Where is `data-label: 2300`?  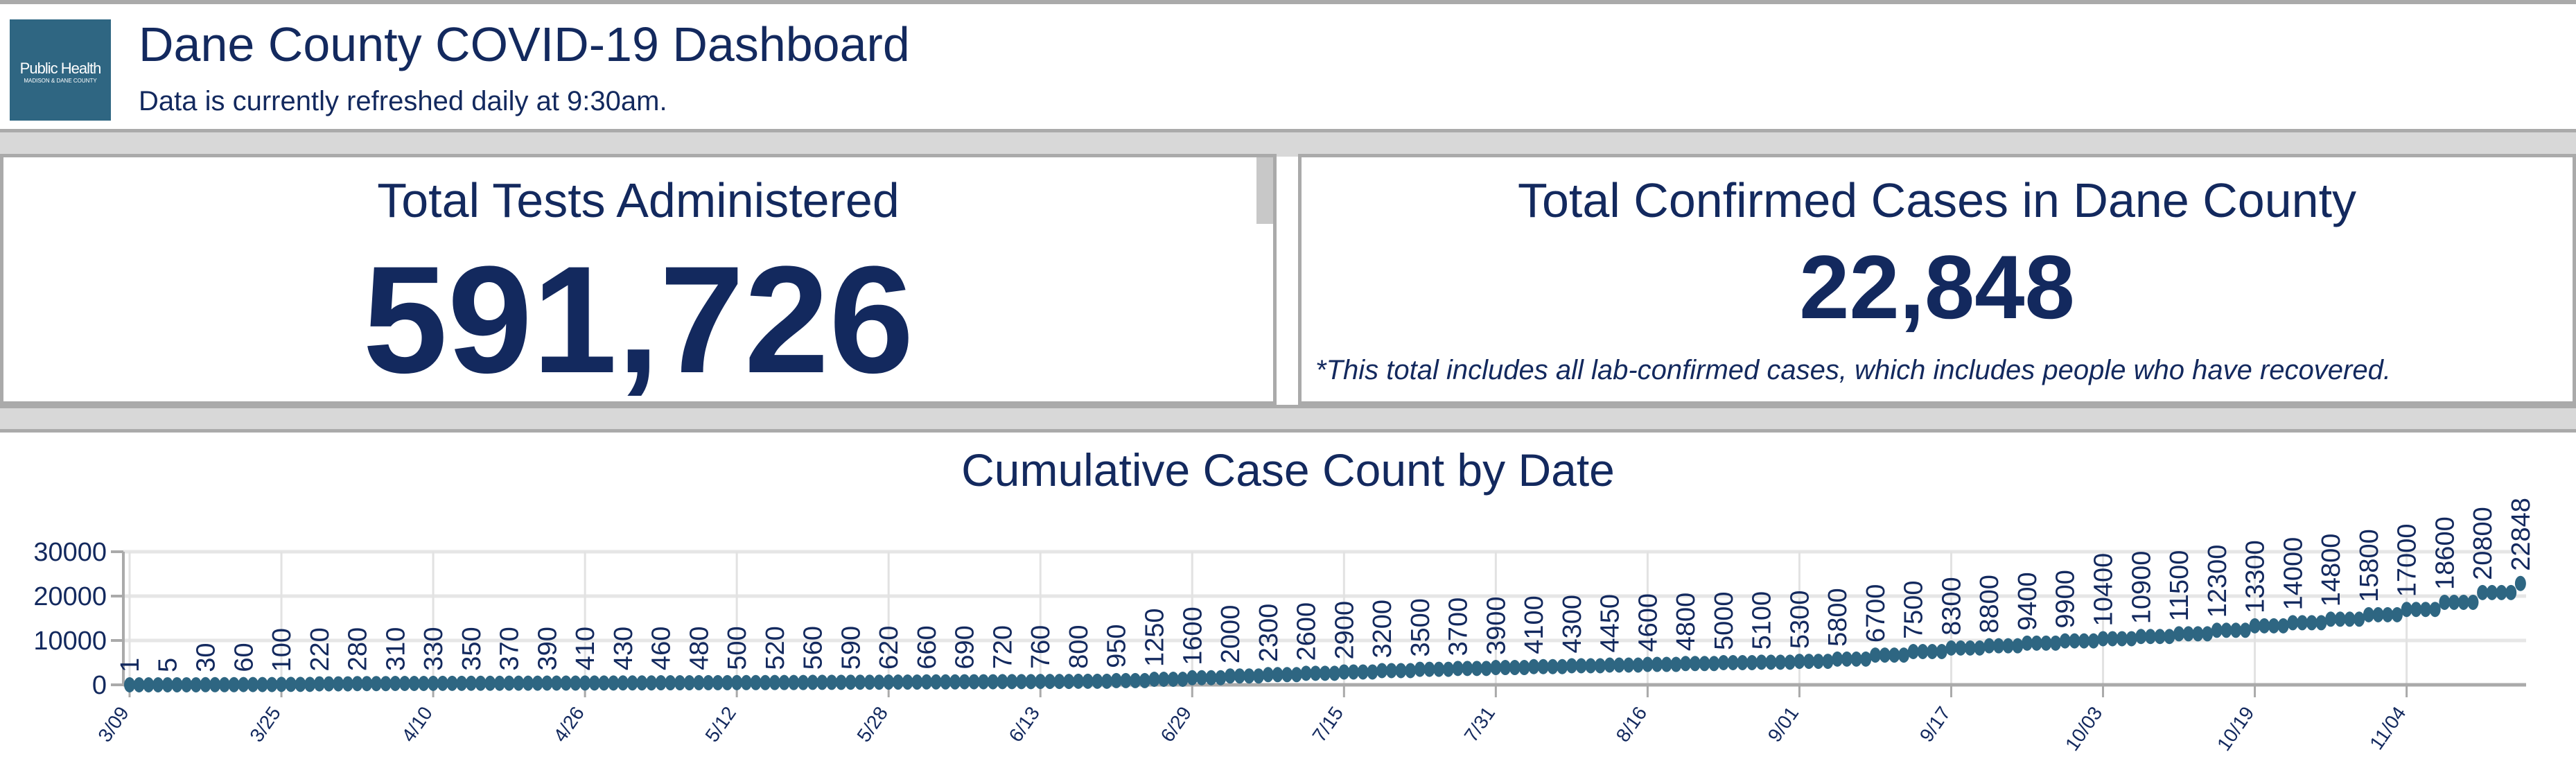 data-label: 2300 is located at coordinates (1268, 633).